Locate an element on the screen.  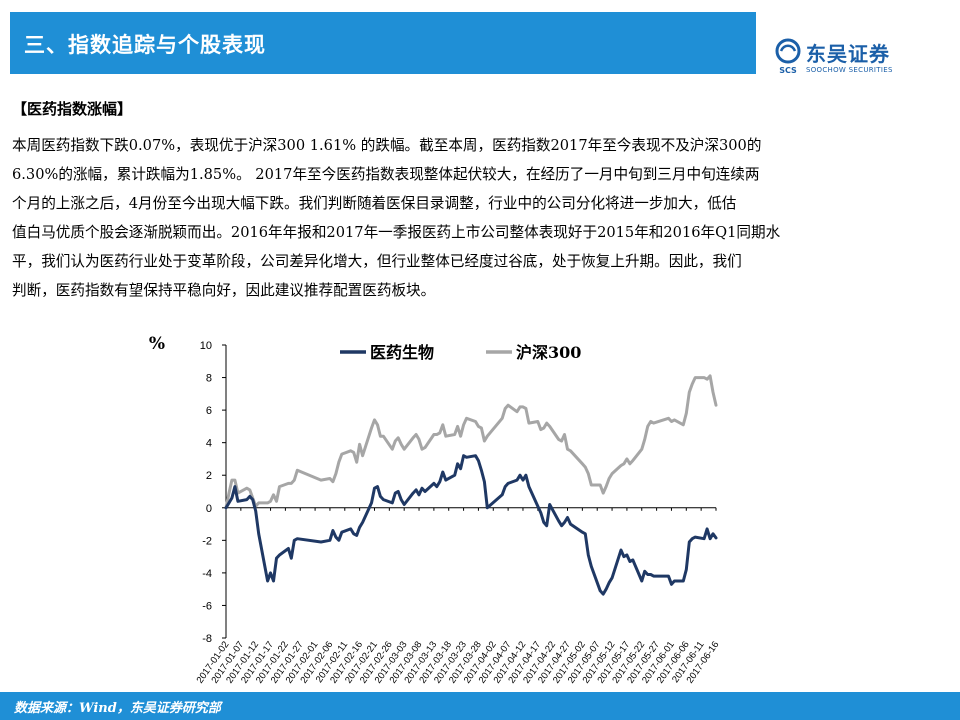
y-tick-label: 2 is located at coordinates (209, 476).